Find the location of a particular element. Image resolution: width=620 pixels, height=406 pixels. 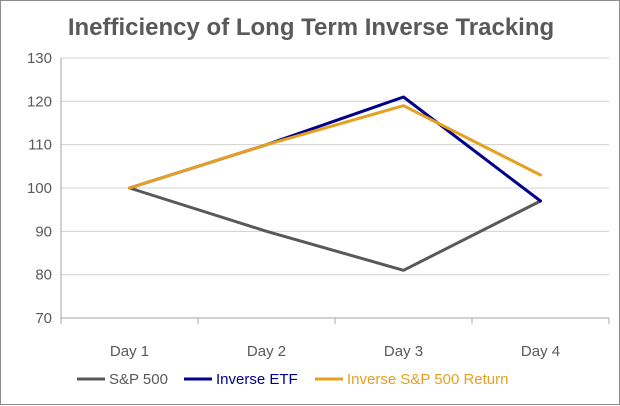

x-tick-label: Day 3 is located at coordinates (403, 351).